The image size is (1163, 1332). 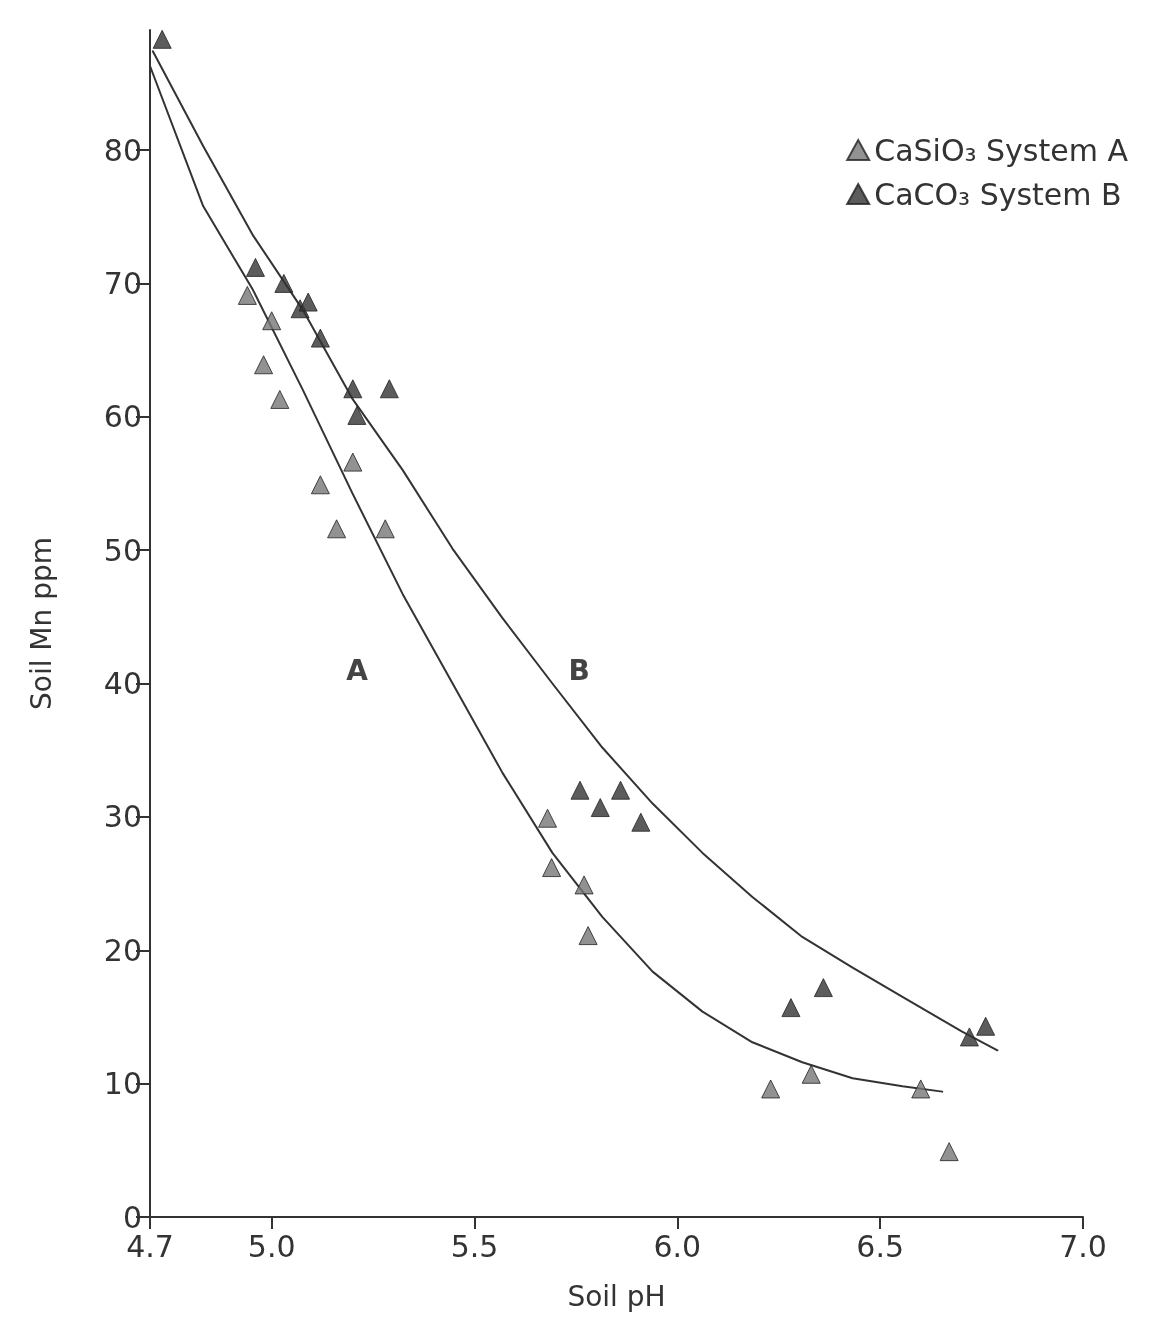 I want to click on x-tick-label: 5.5, so click(x=474, y=1246).